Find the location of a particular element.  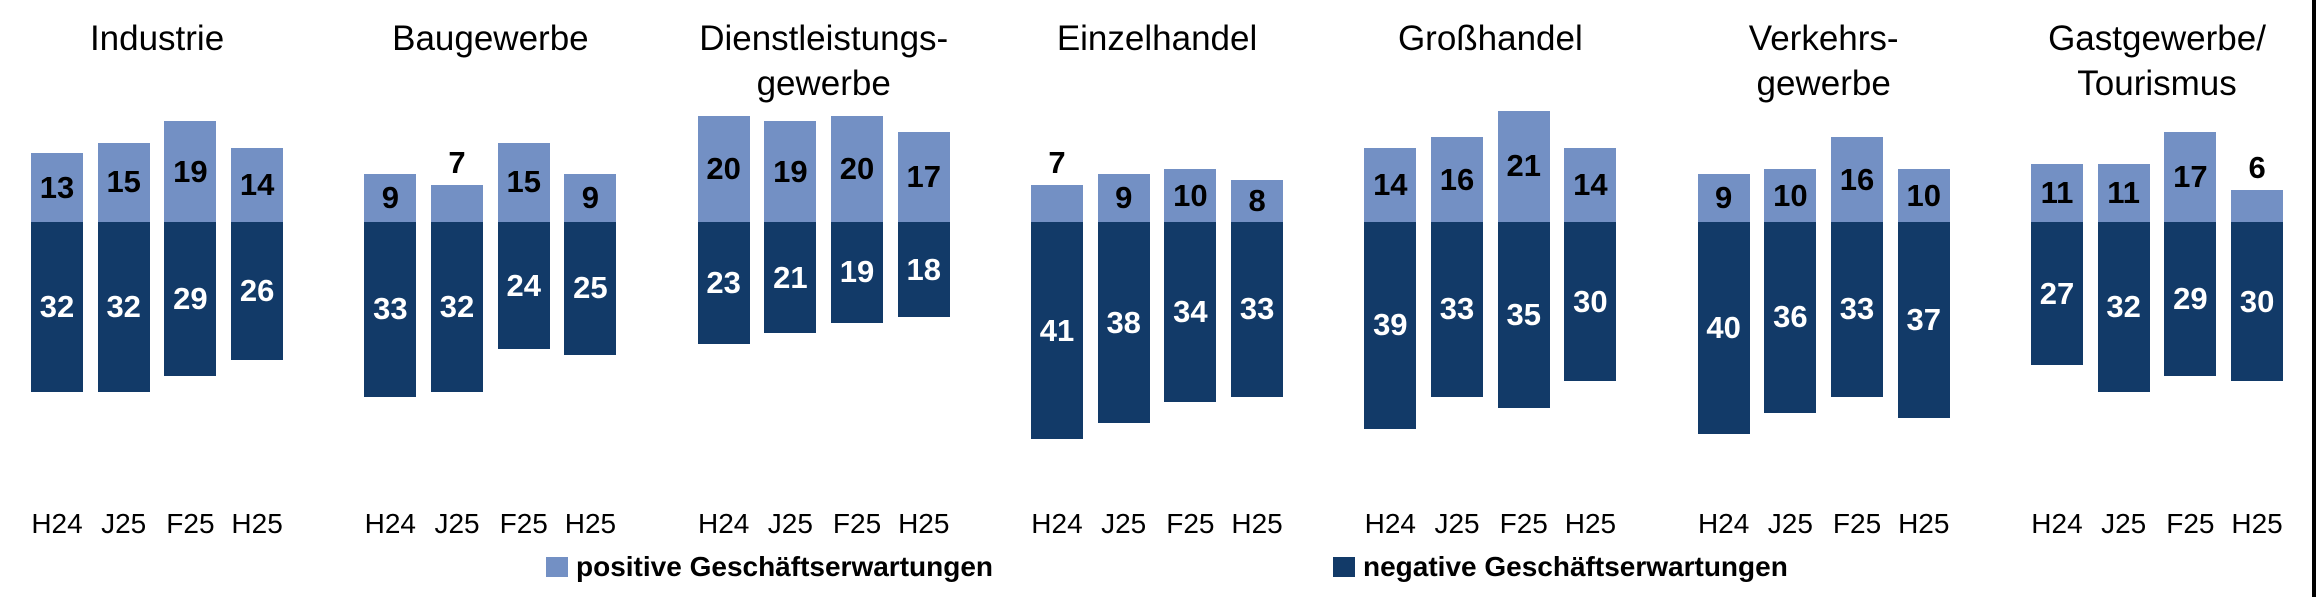

bar-value-positive: 21 is located at coordinates (1523, 166).